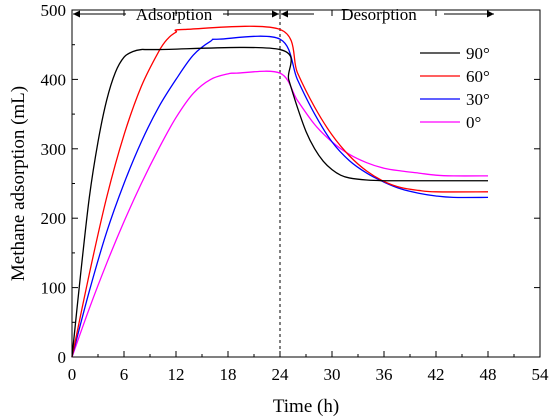  I want to click on desorption-arrow-head-left, so click(284, 14).